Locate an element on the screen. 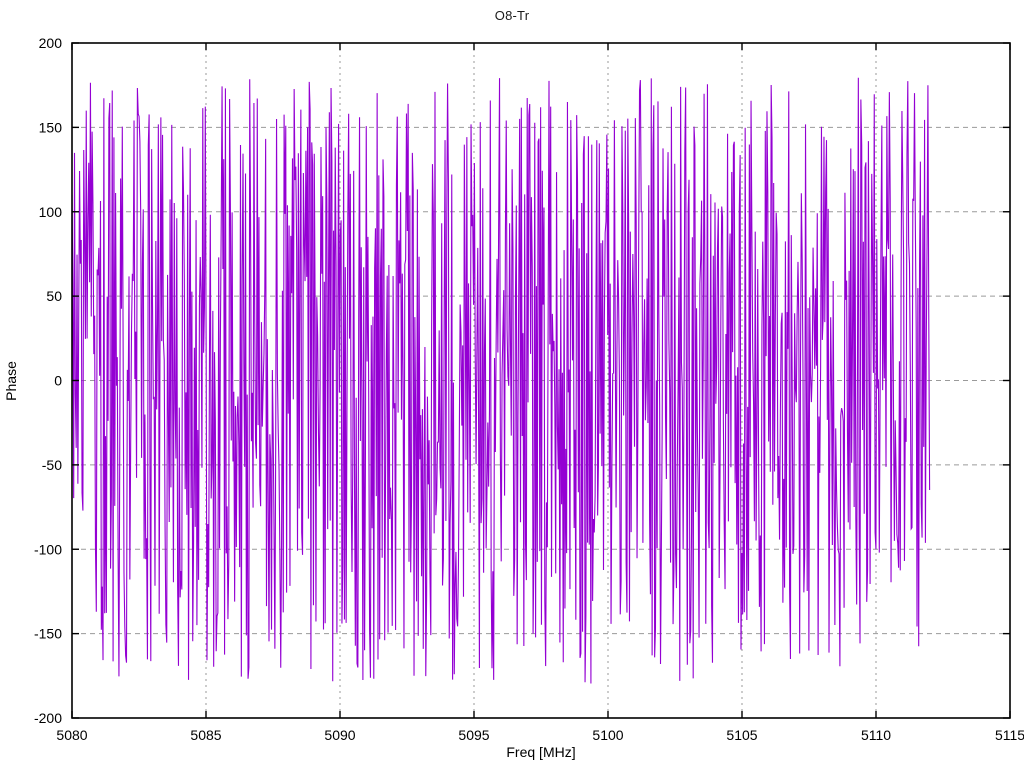 This screenshot has height=768, width=1024. y-tick-label: 50 is located at coordinates (54, 296).